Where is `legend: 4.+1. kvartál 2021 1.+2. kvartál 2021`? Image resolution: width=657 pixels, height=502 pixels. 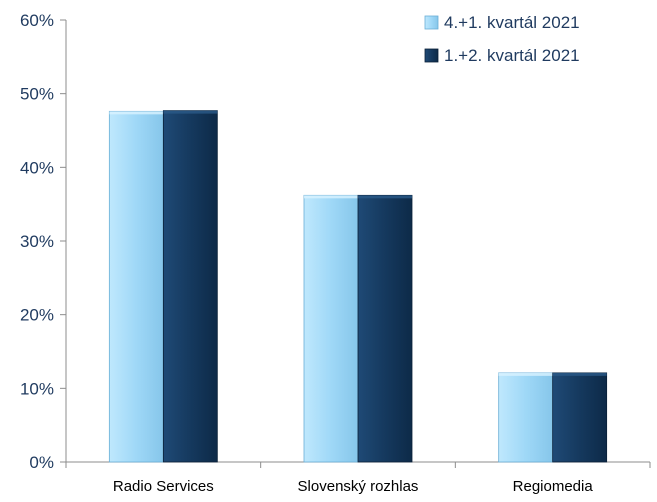 legend: 4.+1. kvartál 2021 1.+2. kvartál 2021 is located at coordinates (502, 39).